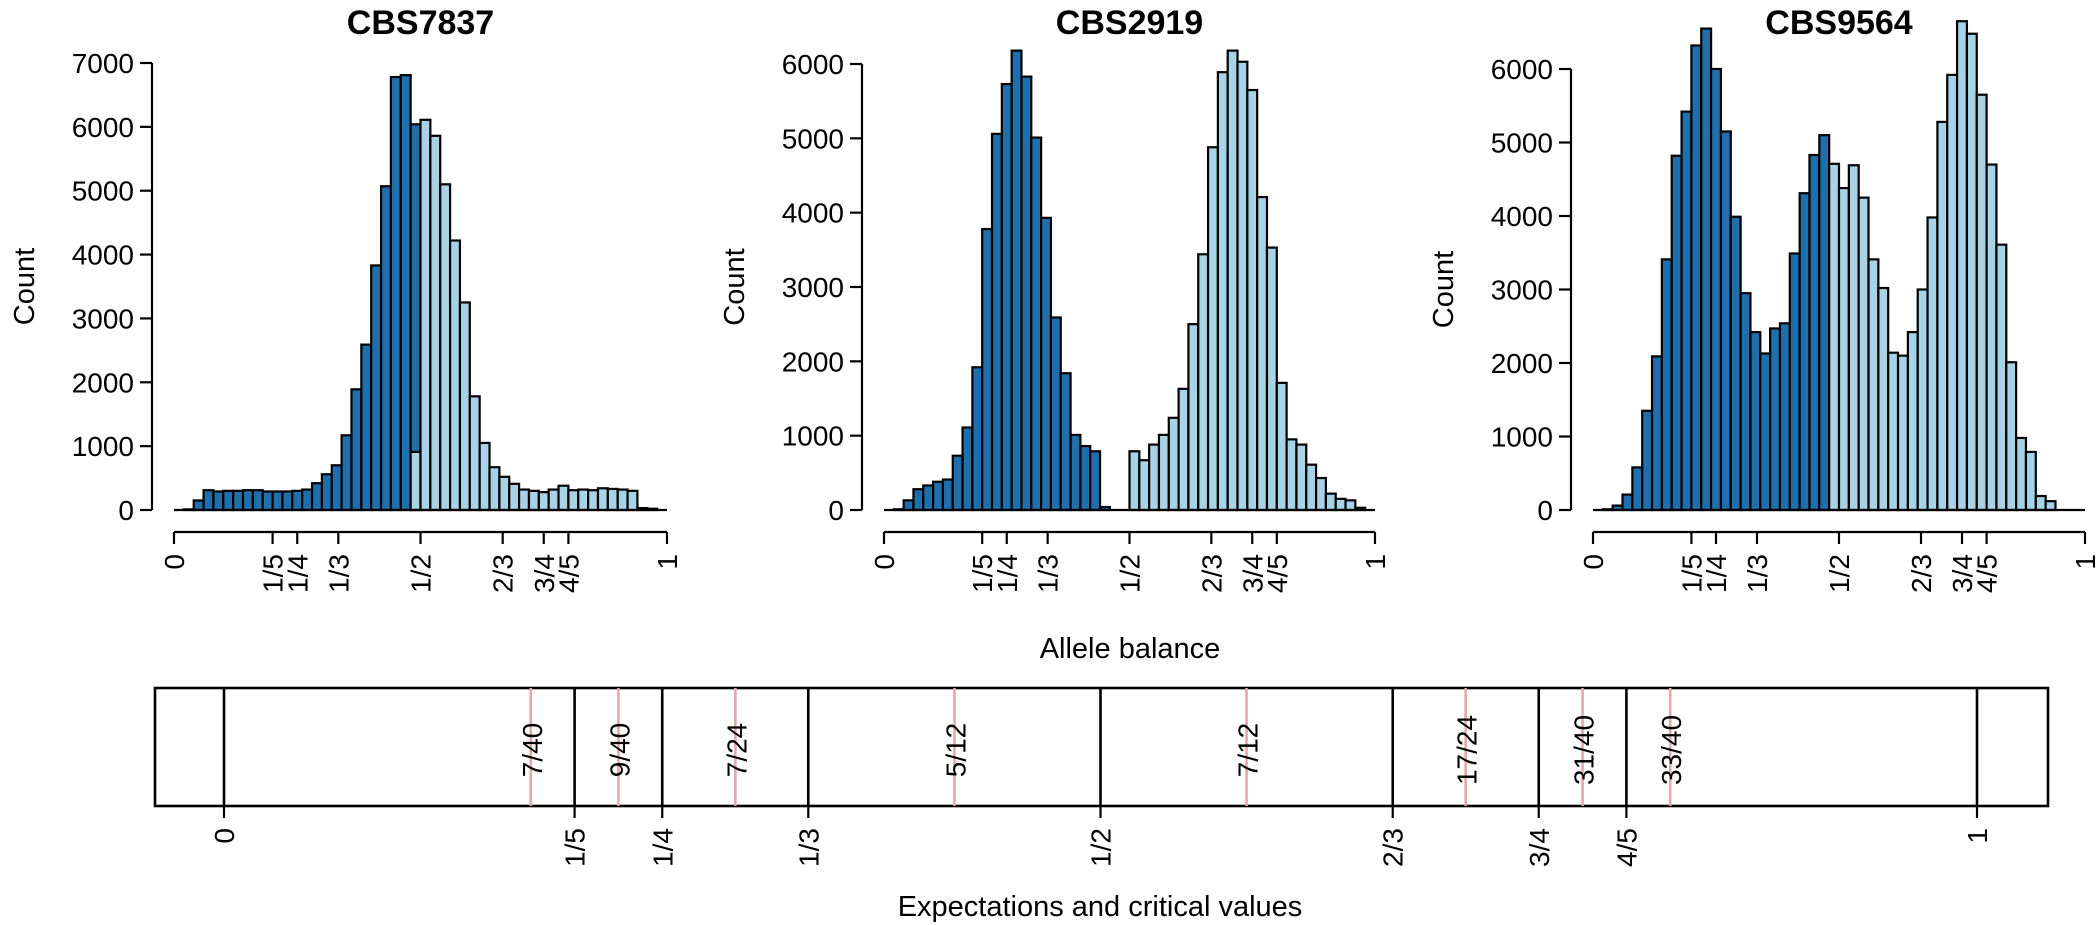 This screenshot has width=2098, height=925. What do you see at coordinates (1545, 510) in the screenshot?
I see `y-tick-label: 0` at bounding box center [1545, 510].